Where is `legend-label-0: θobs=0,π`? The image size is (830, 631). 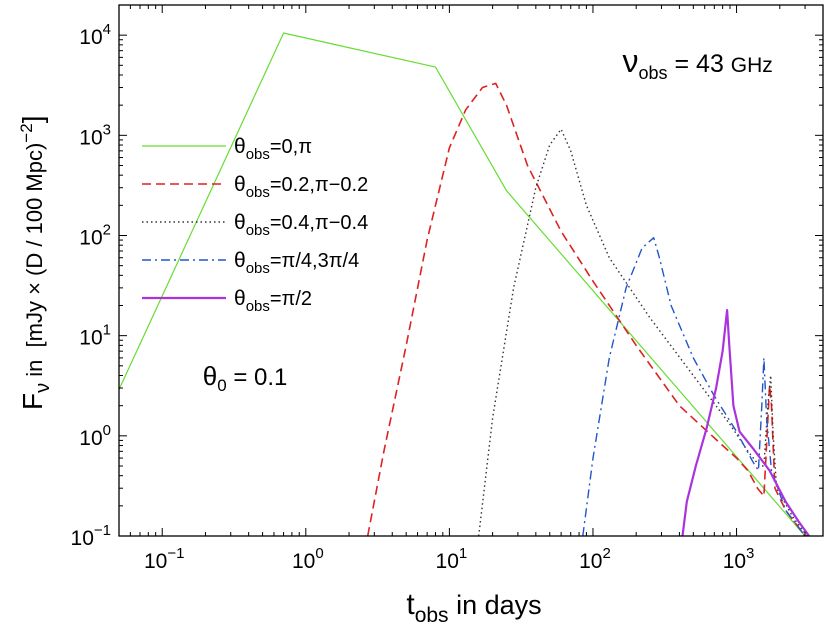
legend-label-0: θobs=0,π is located at coordinates (273, 149).